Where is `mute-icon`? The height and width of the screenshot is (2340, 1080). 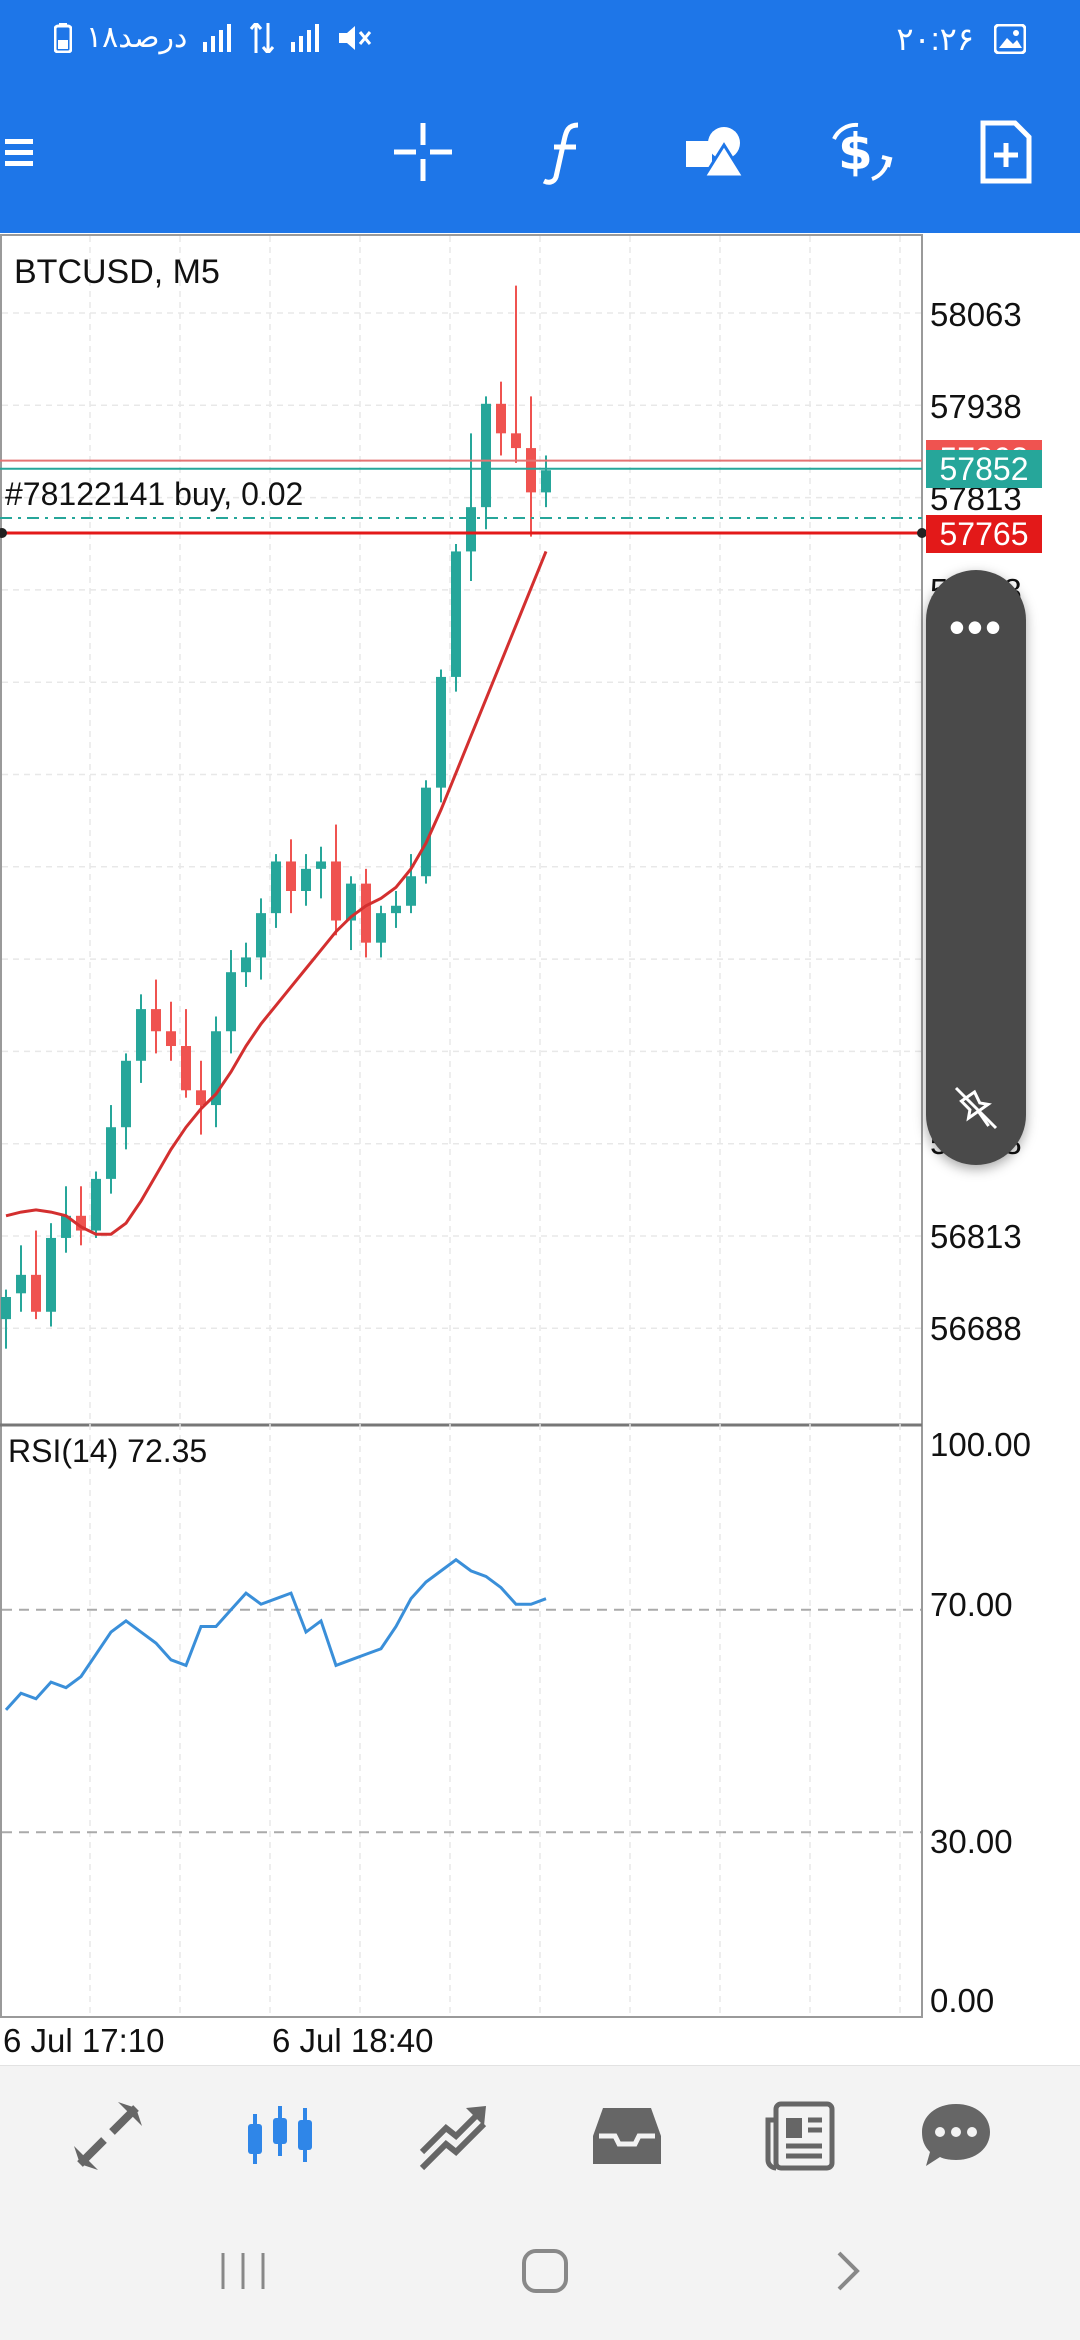
mute-icon is located at coordinates (355, 37).